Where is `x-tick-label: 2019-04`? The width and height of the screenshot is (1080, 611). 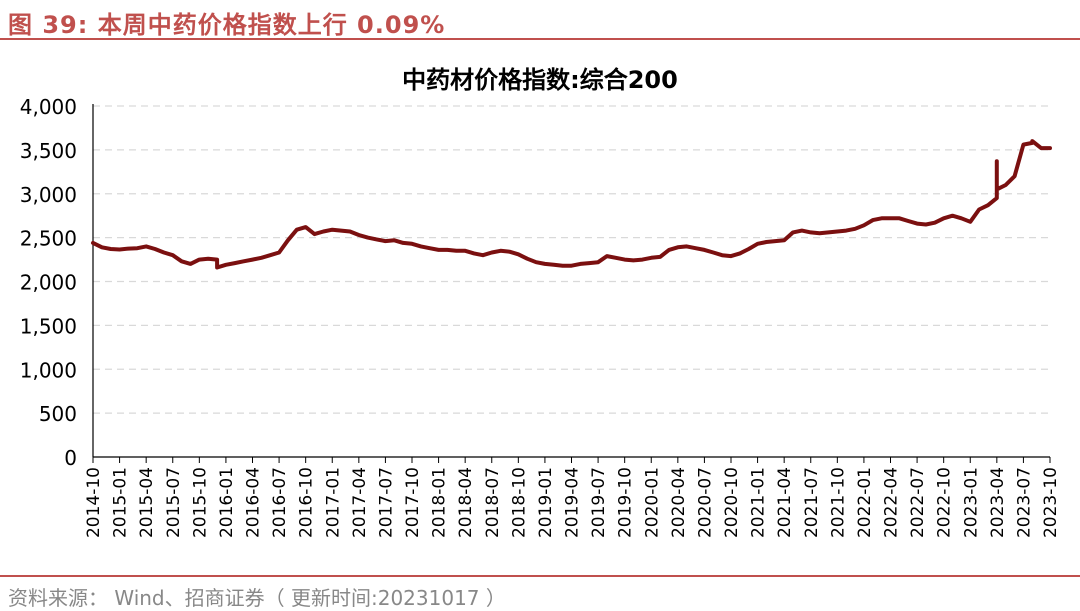
x-tick-label: 2019-04 is located at coordinates (573, 502).